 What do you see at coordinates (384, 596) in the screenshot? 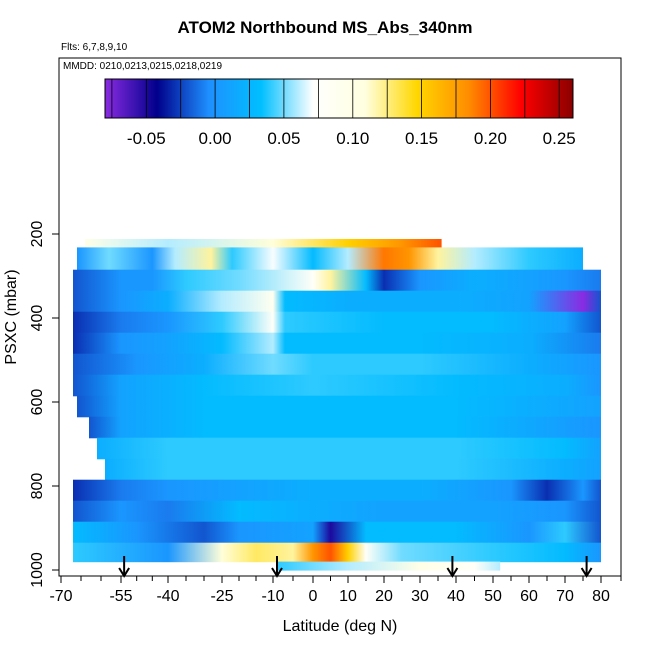
I see `x-tick-label: 20` at bounding box center [384, 596].